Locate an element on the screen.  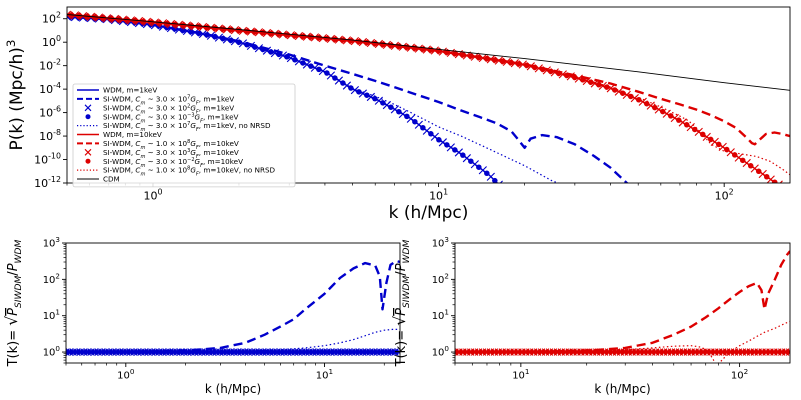
legend-handle is located at coordinates (88, 152).